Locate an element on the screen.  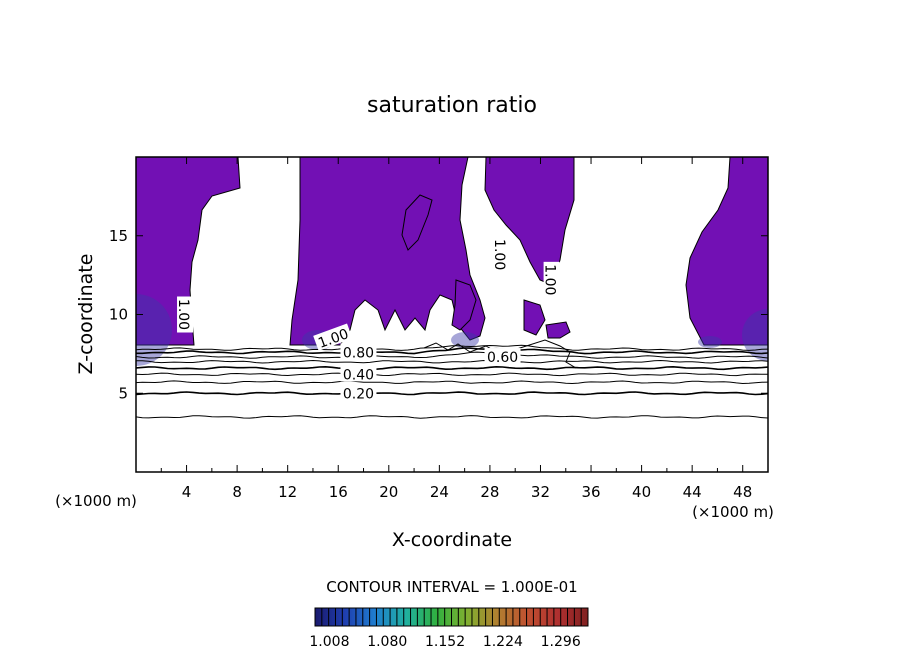
x-tick-label: 20 is located at coordinates (388, 492).